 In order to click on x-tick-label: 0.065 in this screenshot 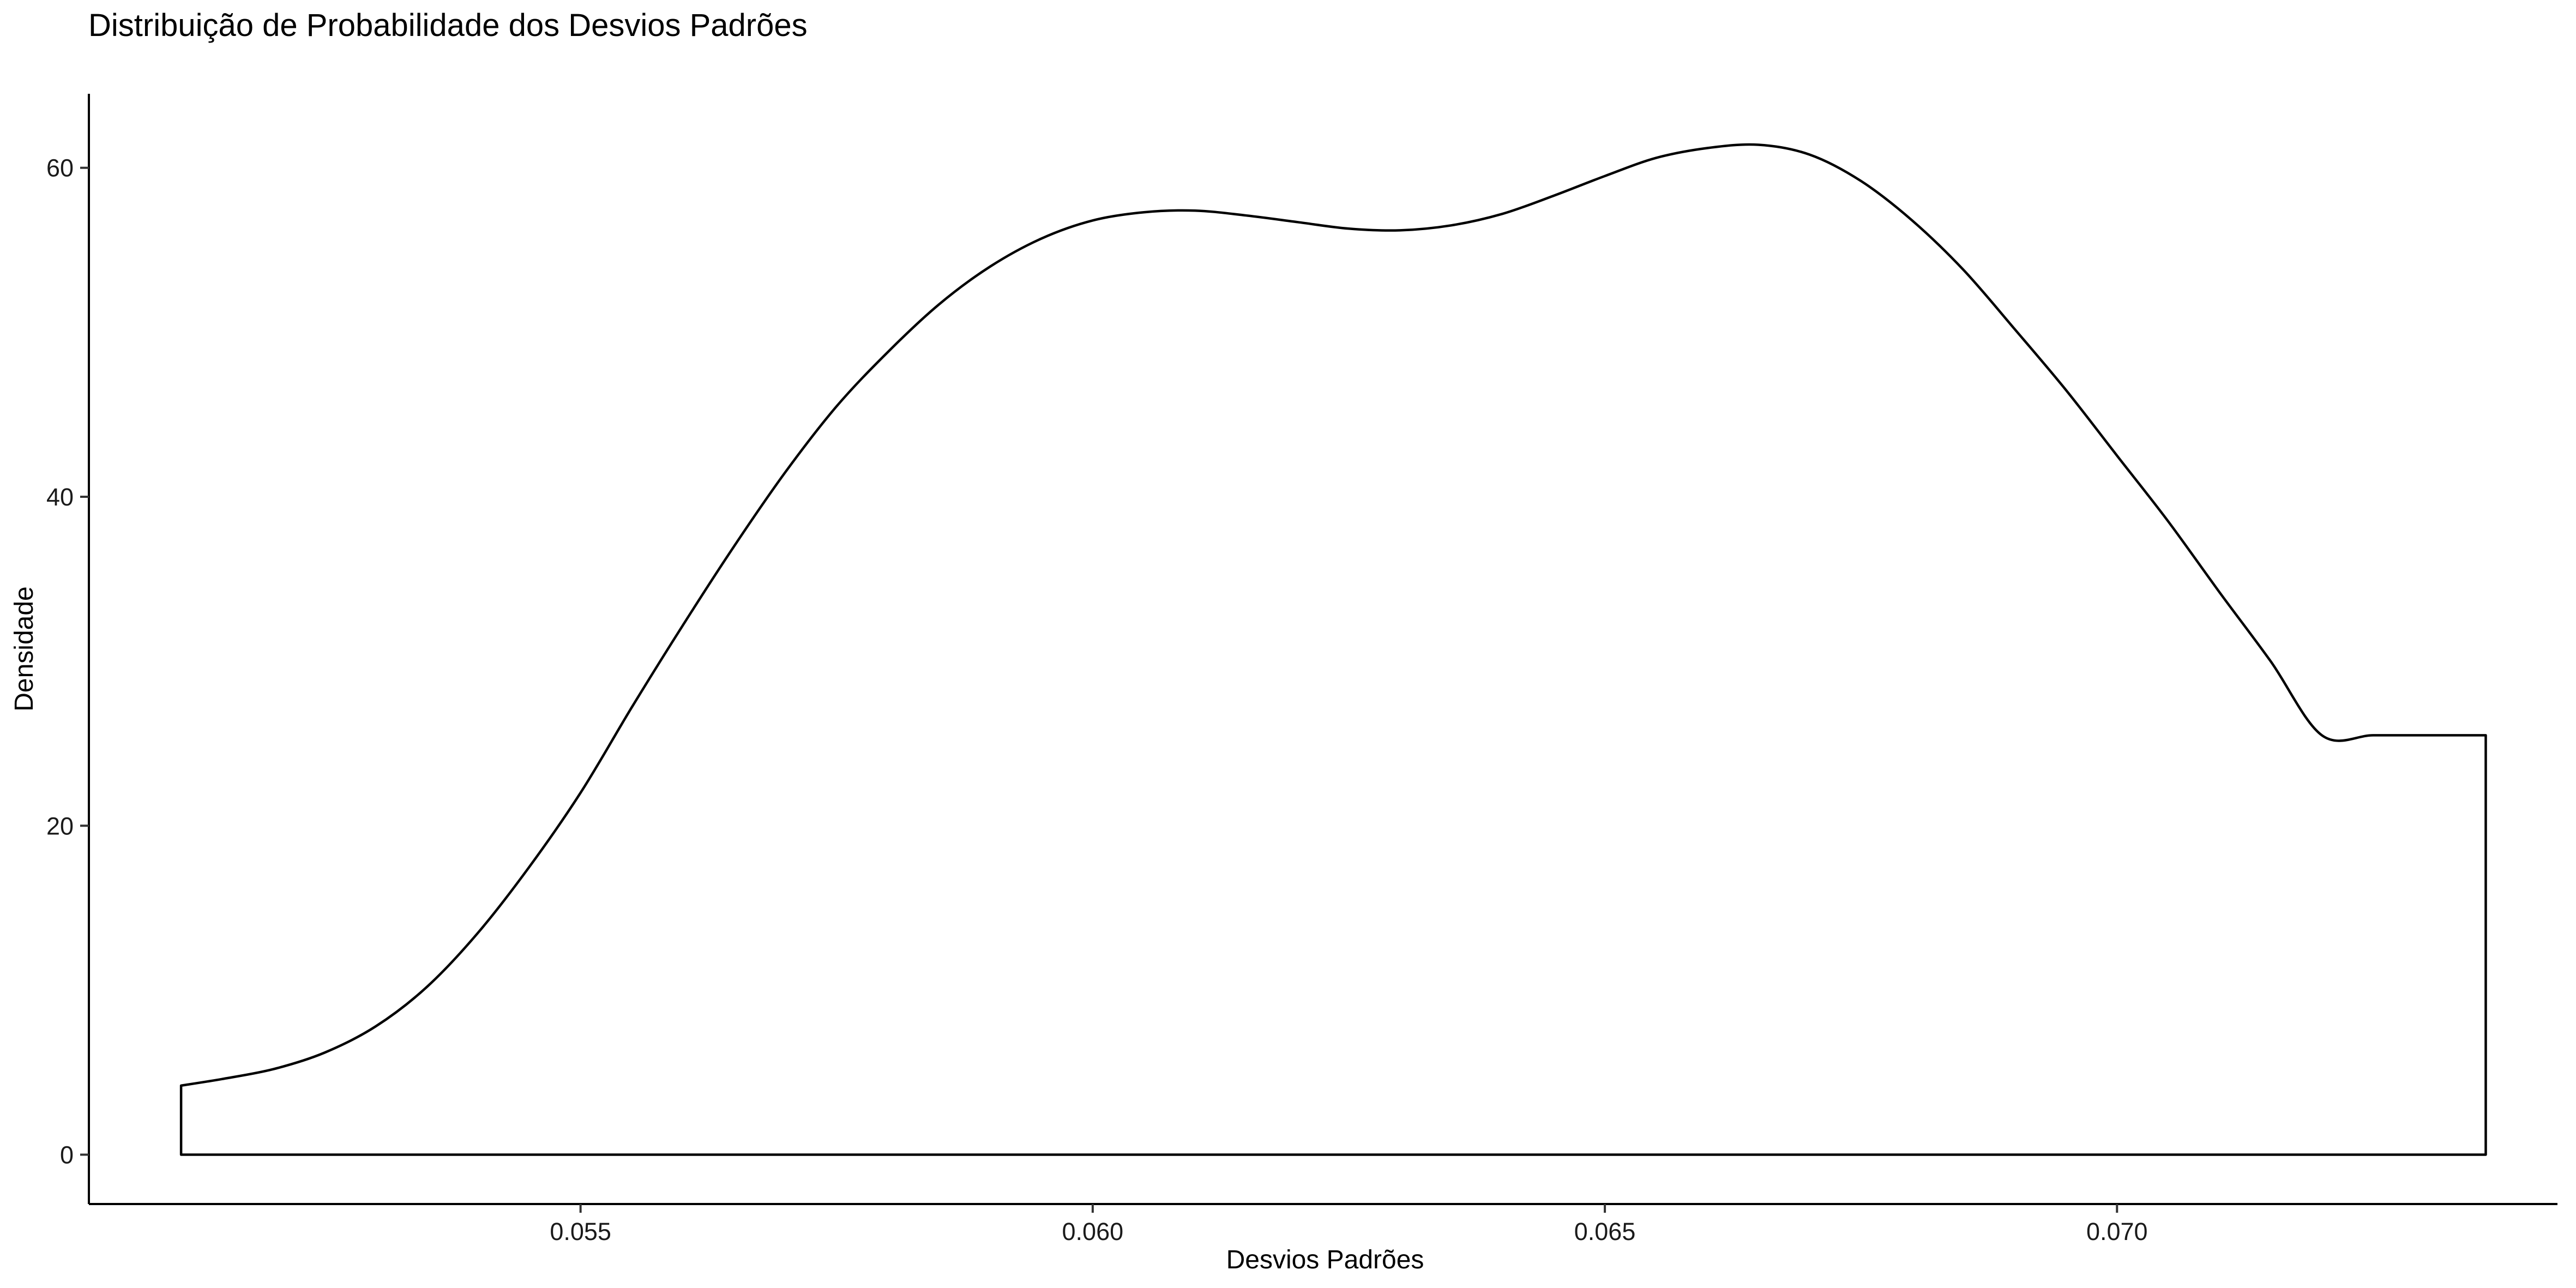, I will do `click(1605, 1231)`.